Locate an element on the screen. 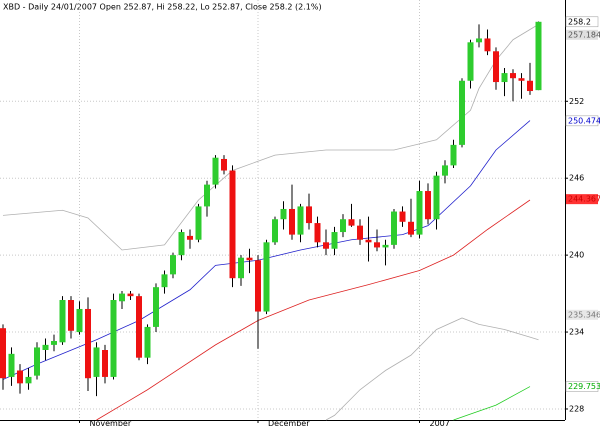  price-label: 235.346 is located at coordinates (584, 314).